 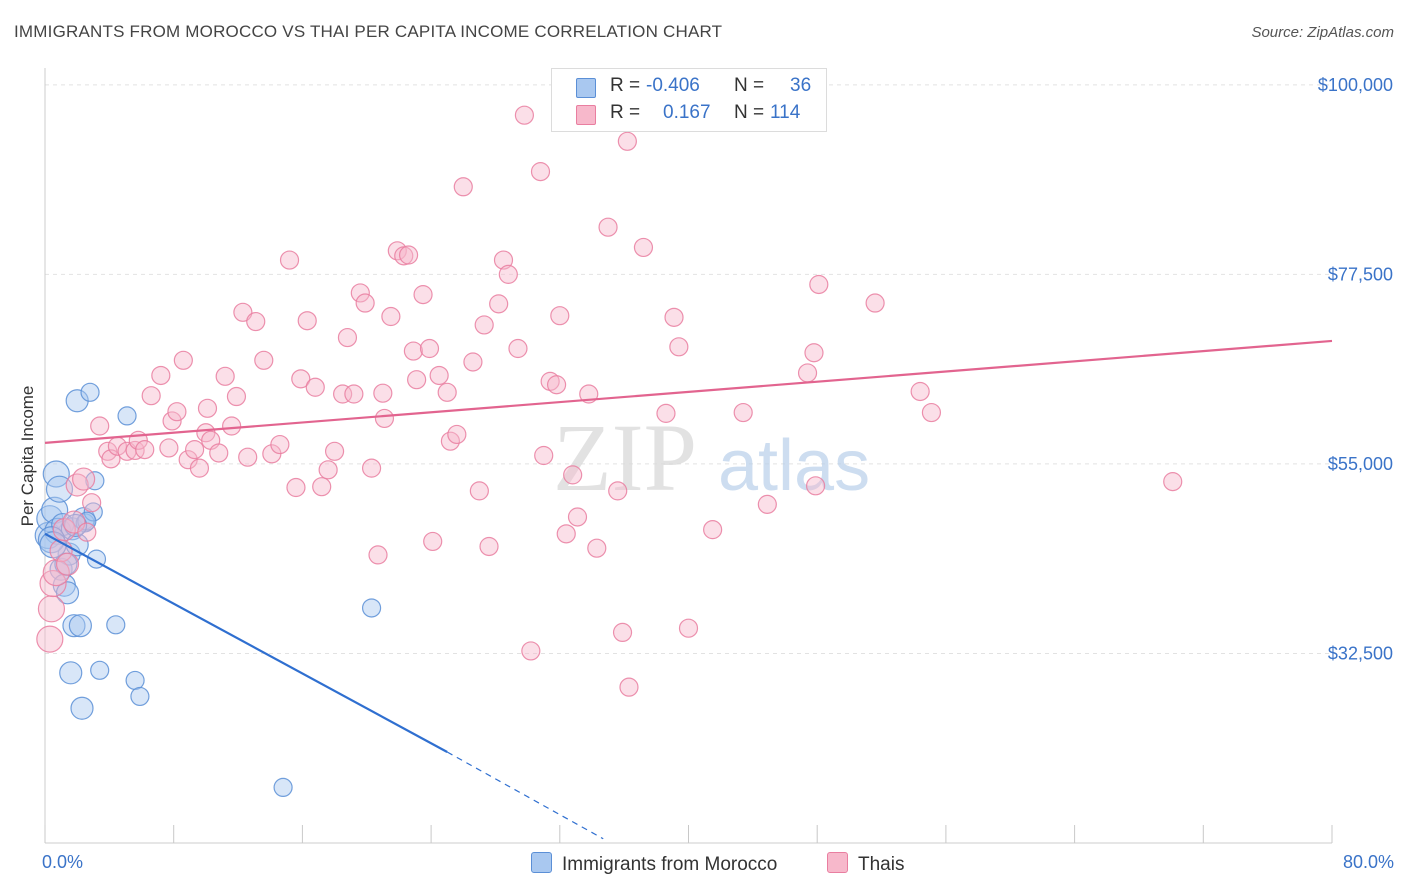 What do you see at coordinates (837, 862) in the screenshot?
I see `bottom-legend-swatch-thais` at bounding box center [837, 862].